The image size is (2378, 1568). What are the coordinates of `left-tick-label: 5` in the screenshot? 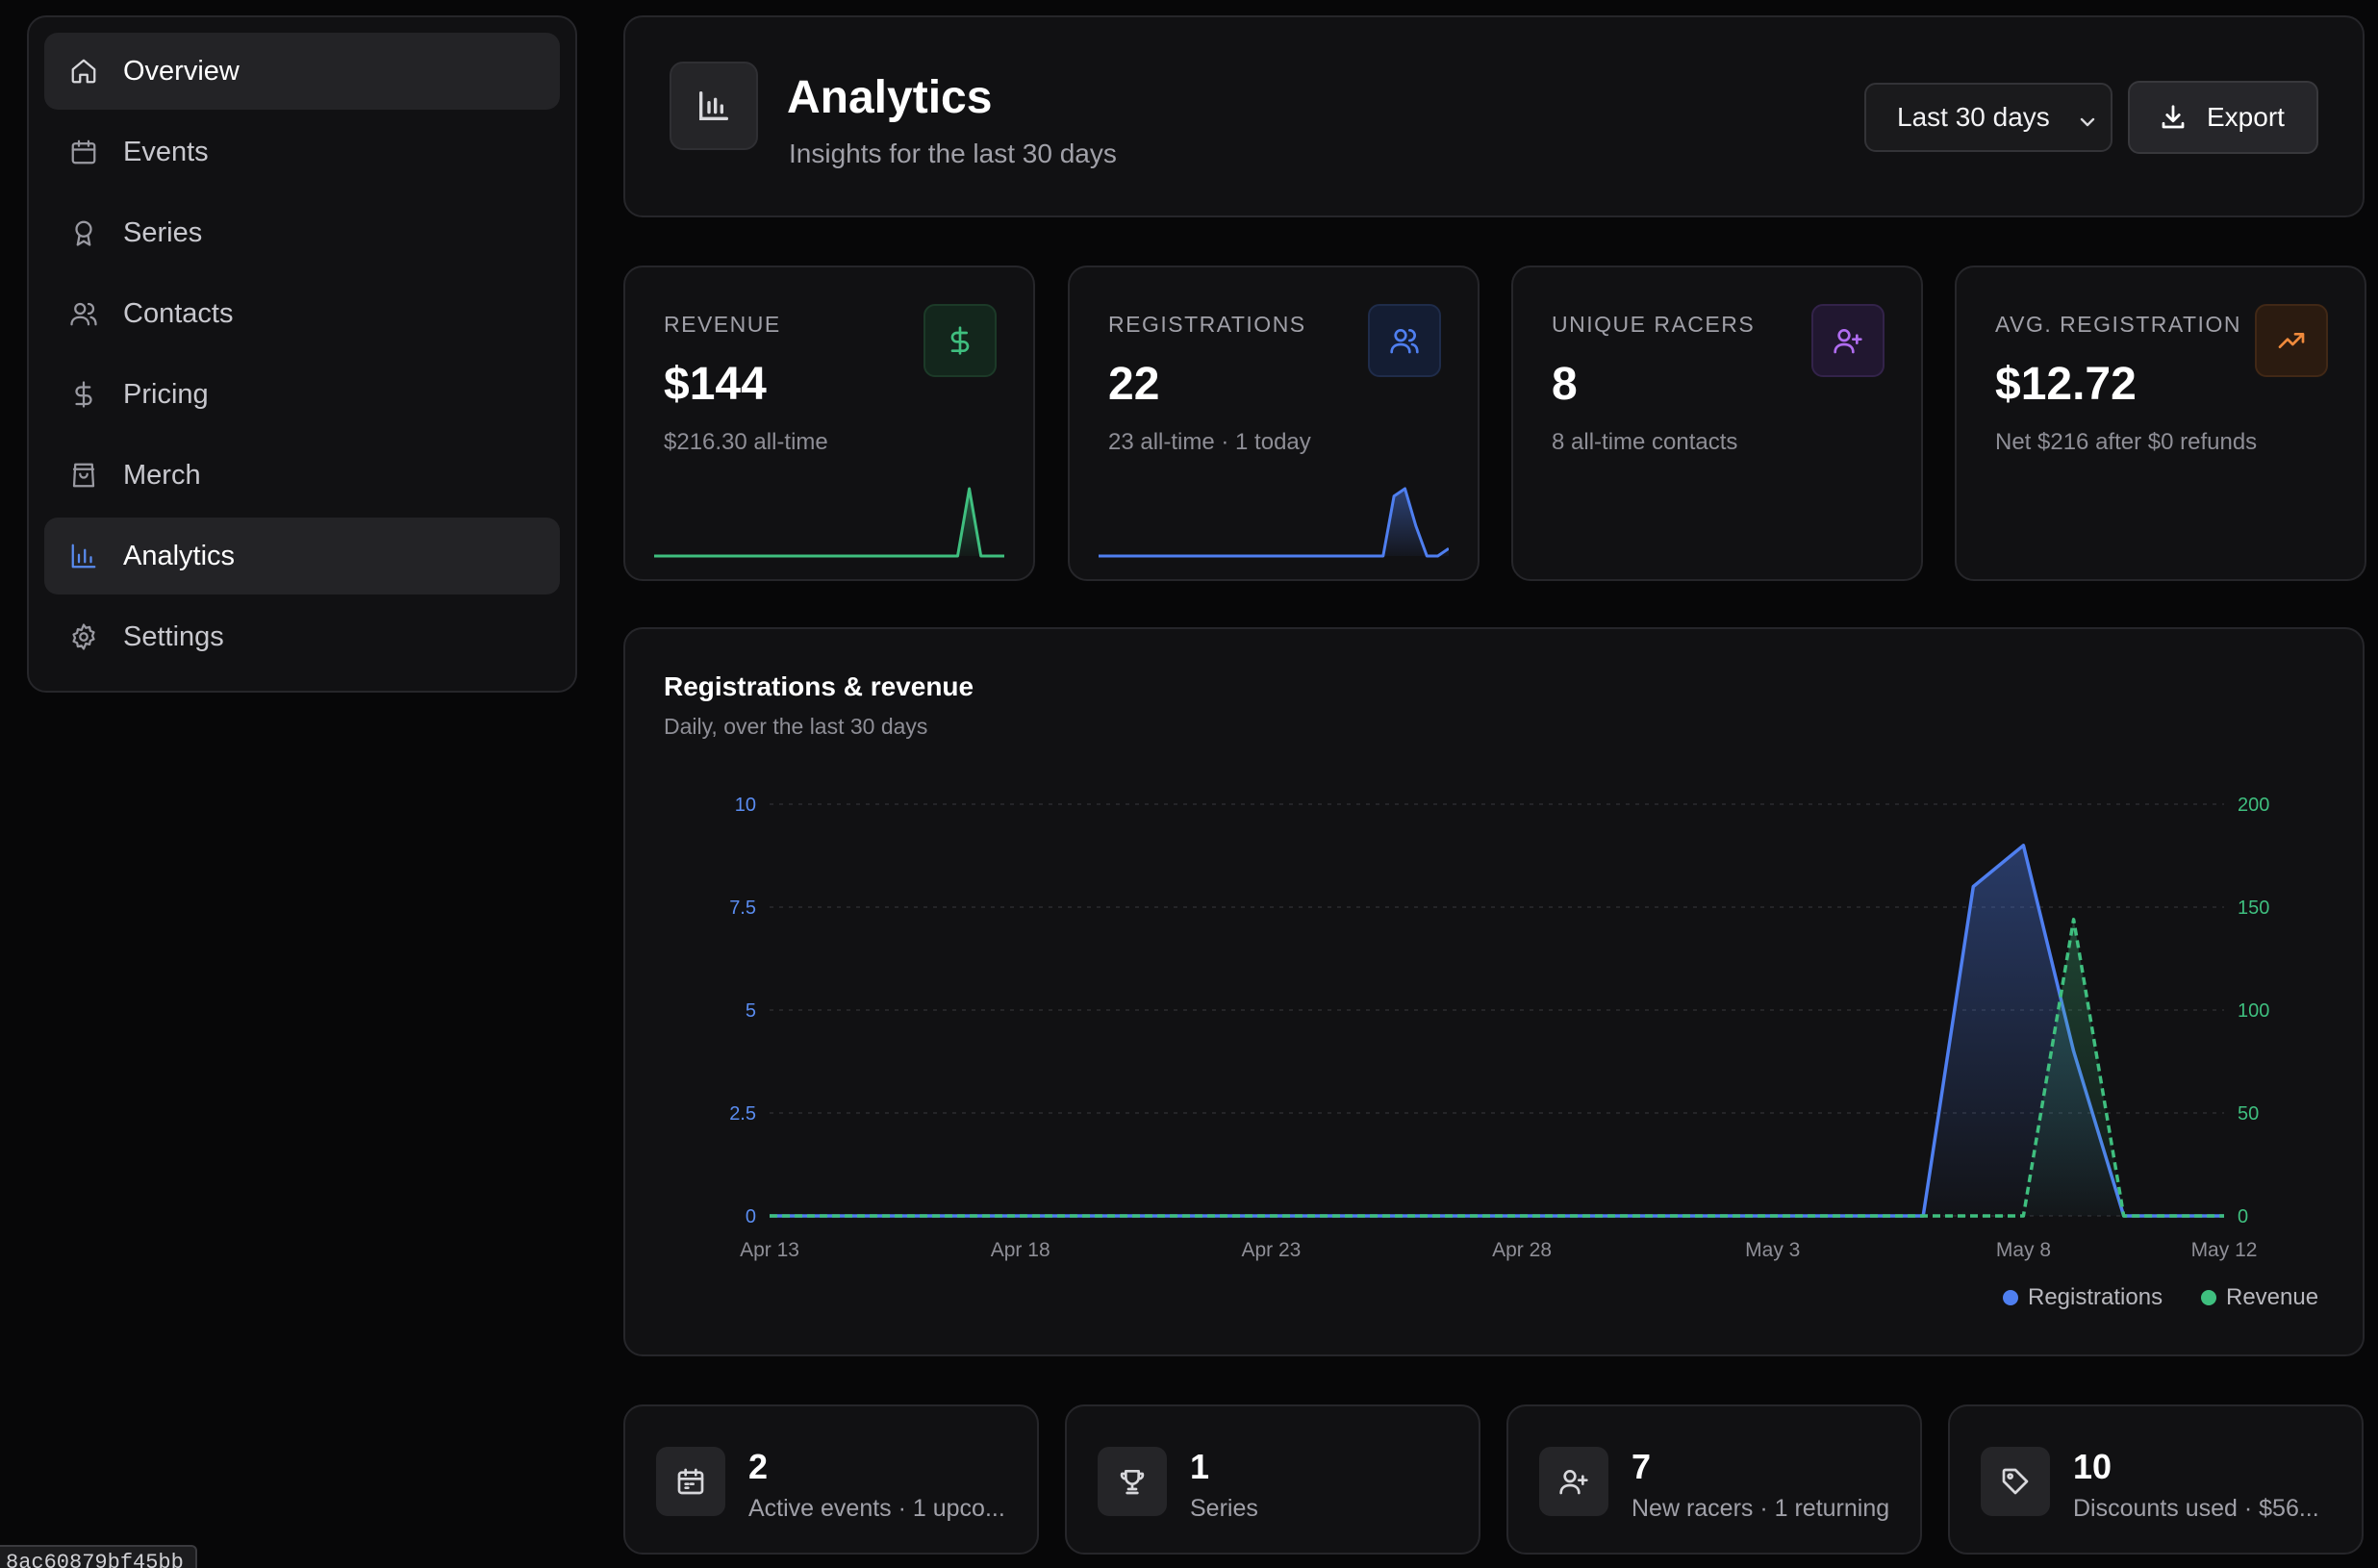 It's located at (751, 1011).